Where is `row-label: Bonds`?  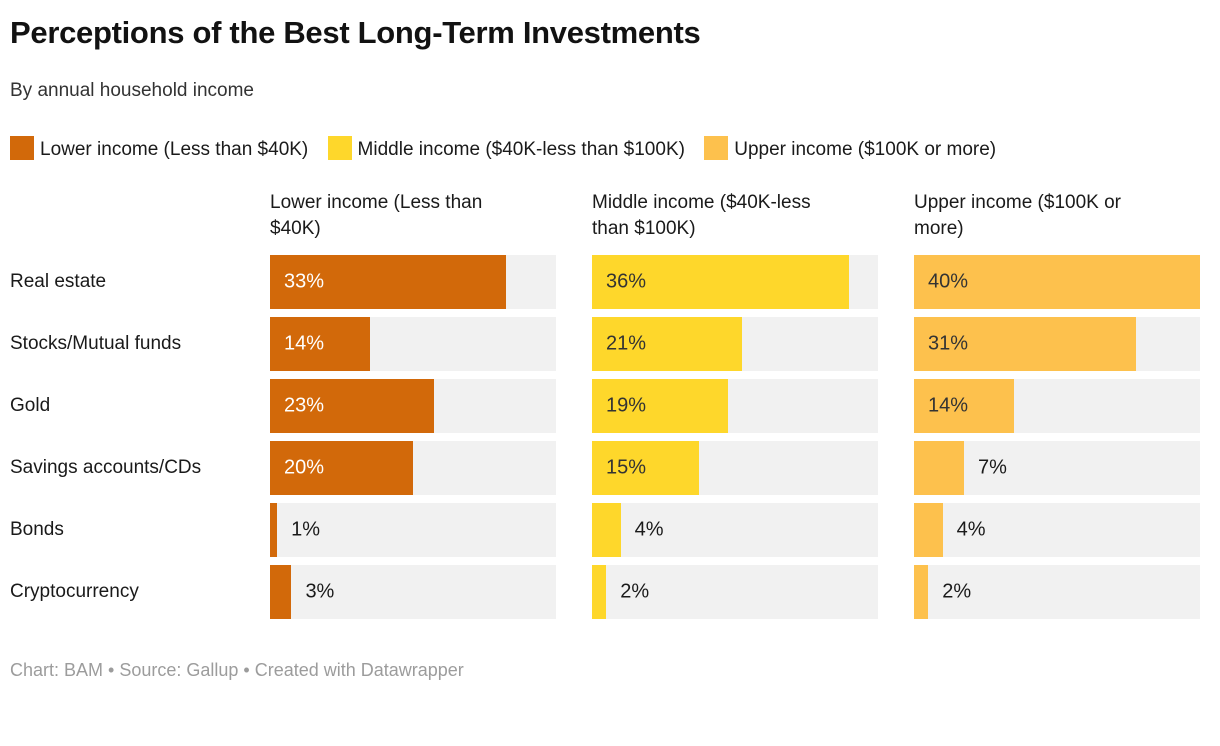
row-label: Bonds is located at coordinates (37, 529).